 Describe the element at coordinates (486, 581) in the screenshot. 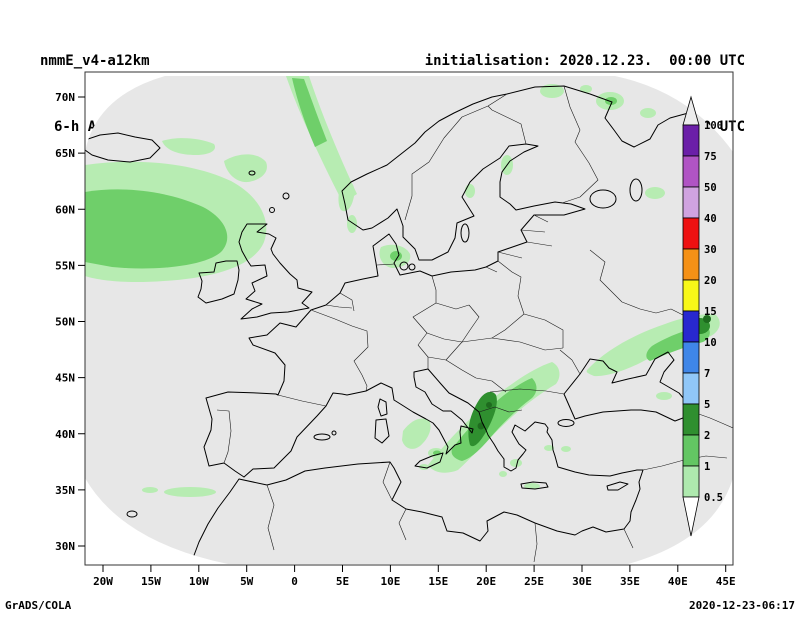

I see `lon-tick-label: 20E` at that location.